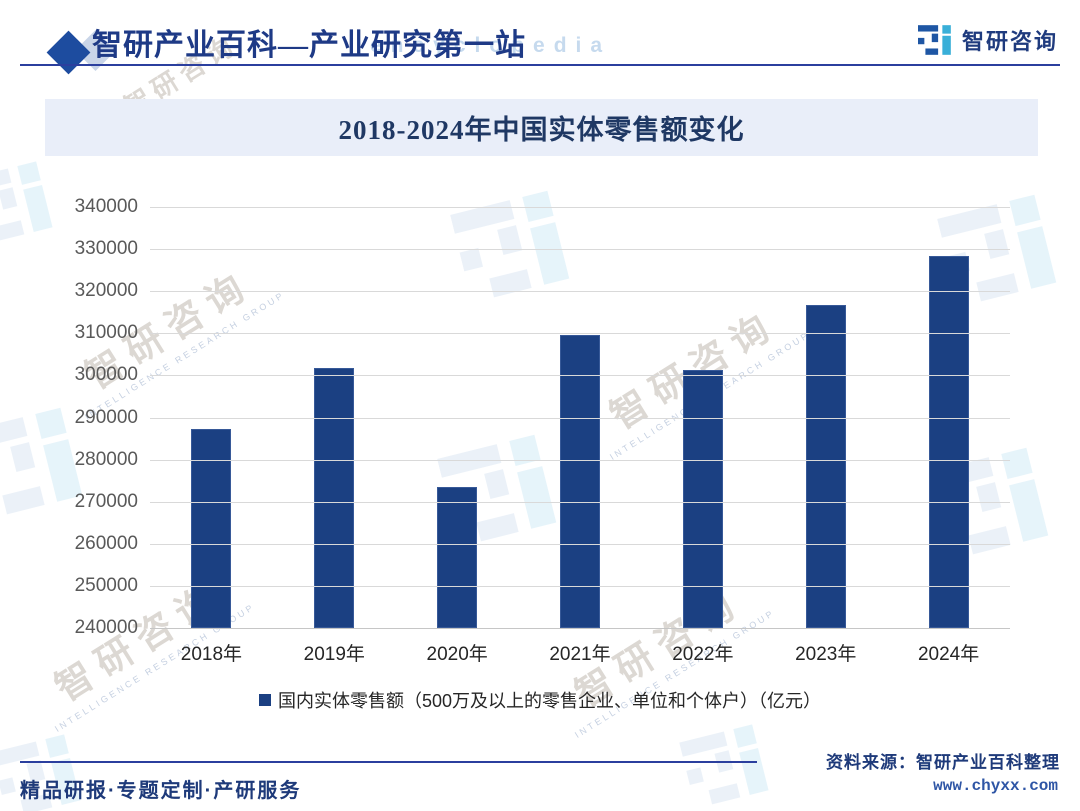 The height and width of the screenshot is (811, 1080). What do you see at coordinates (106, 249) in the screenshot?
I see `y-tick-label: 330000` at bounding box center [106, 249].